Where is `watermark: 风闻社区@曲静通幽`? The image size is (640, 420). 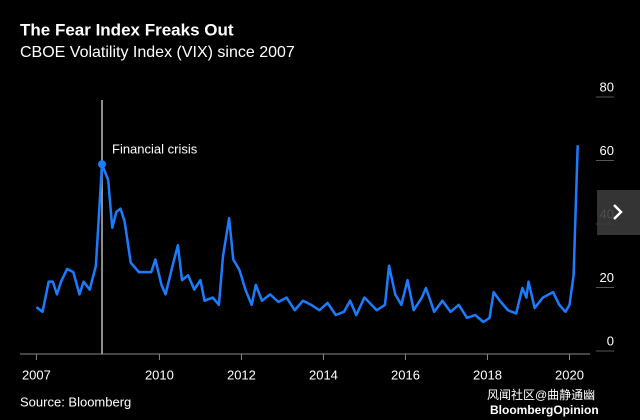
watermark: 风闻社区@曲静通幽 is located at coordinates (541, 394).